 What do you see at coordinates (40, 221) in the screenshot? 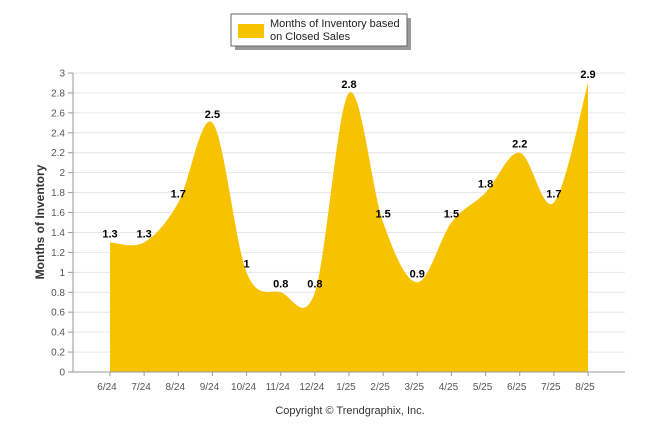
I see `y-axis-label: Months of Inventory` at bounding box center [40, 221].